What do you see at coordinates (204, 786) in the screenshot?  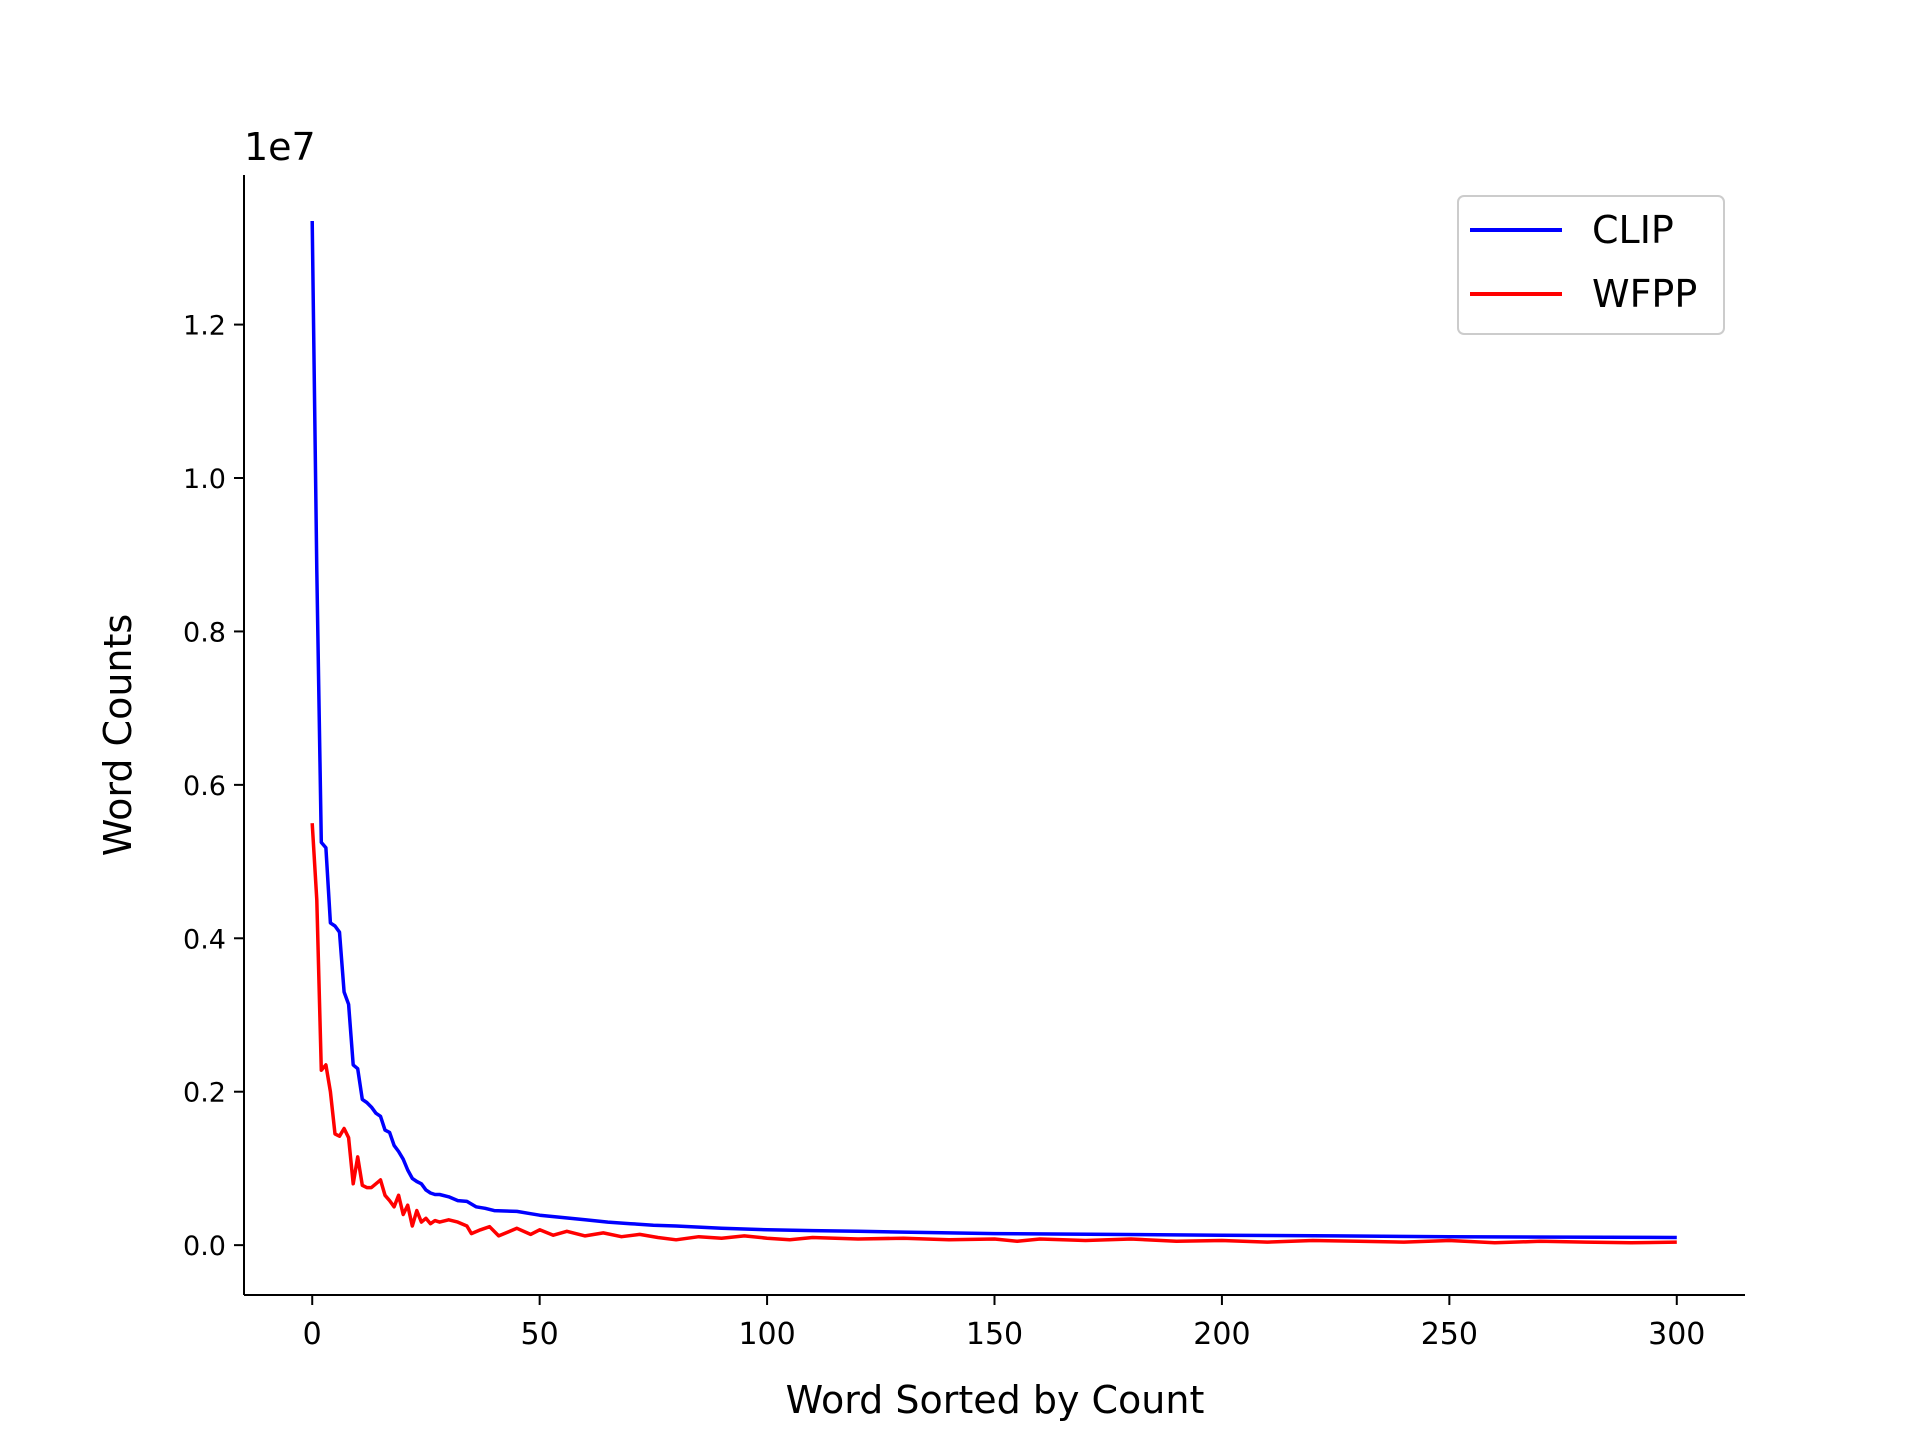 I see `y-tick-label: 0.6` at bounding box center [204, 786].